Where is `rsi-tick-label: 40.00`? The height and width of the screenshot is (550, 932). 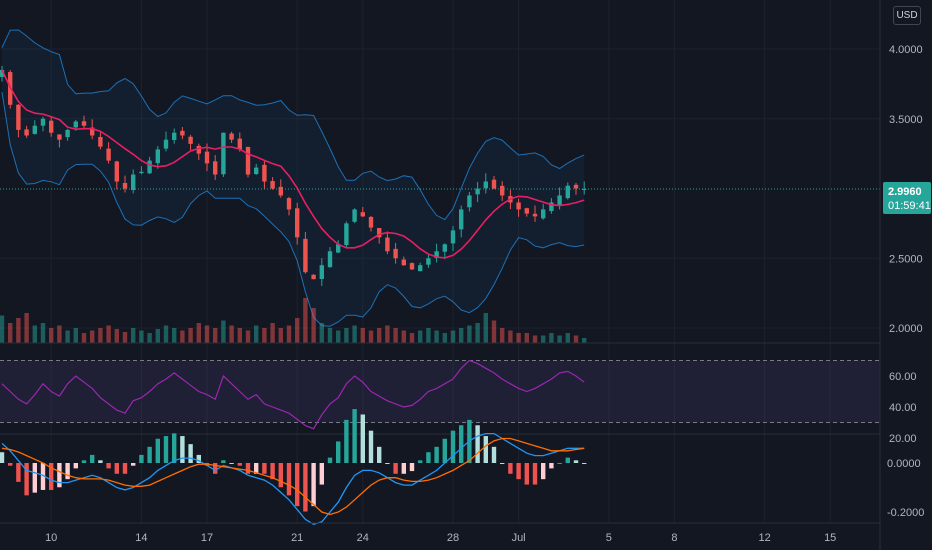
rsi-tick-label: 40.00 is located at coordinates (903, 408).